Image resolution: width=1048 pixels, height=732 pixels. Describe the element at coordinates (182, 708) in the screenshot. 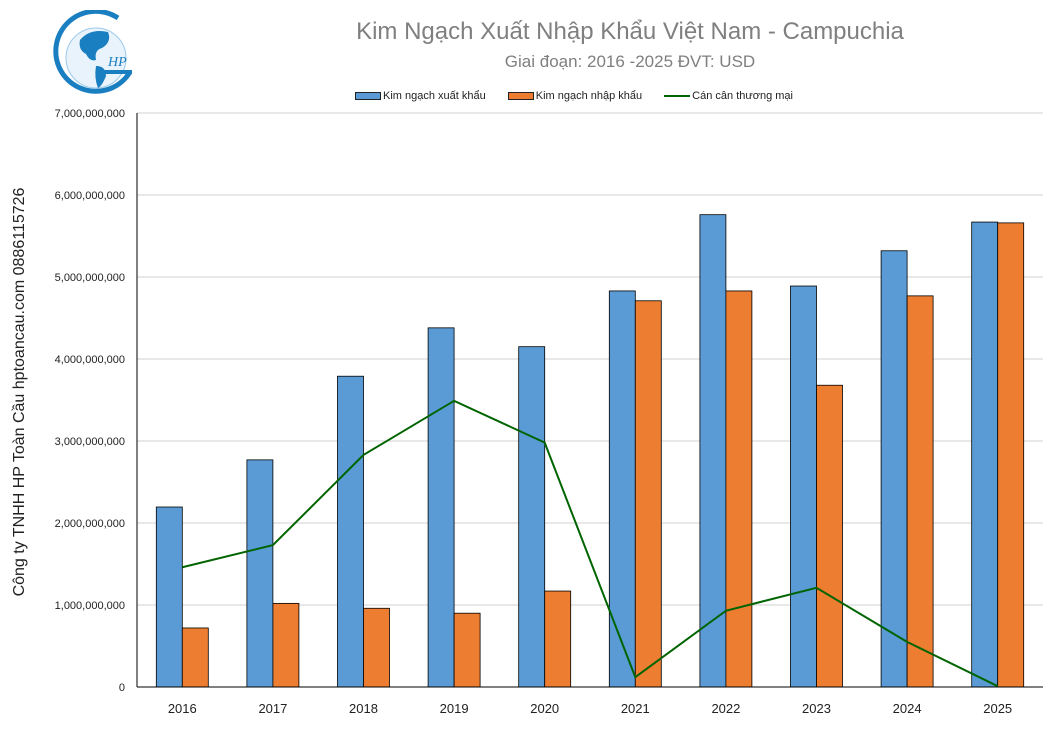

I see `x-tick-label: 2016` at that location.